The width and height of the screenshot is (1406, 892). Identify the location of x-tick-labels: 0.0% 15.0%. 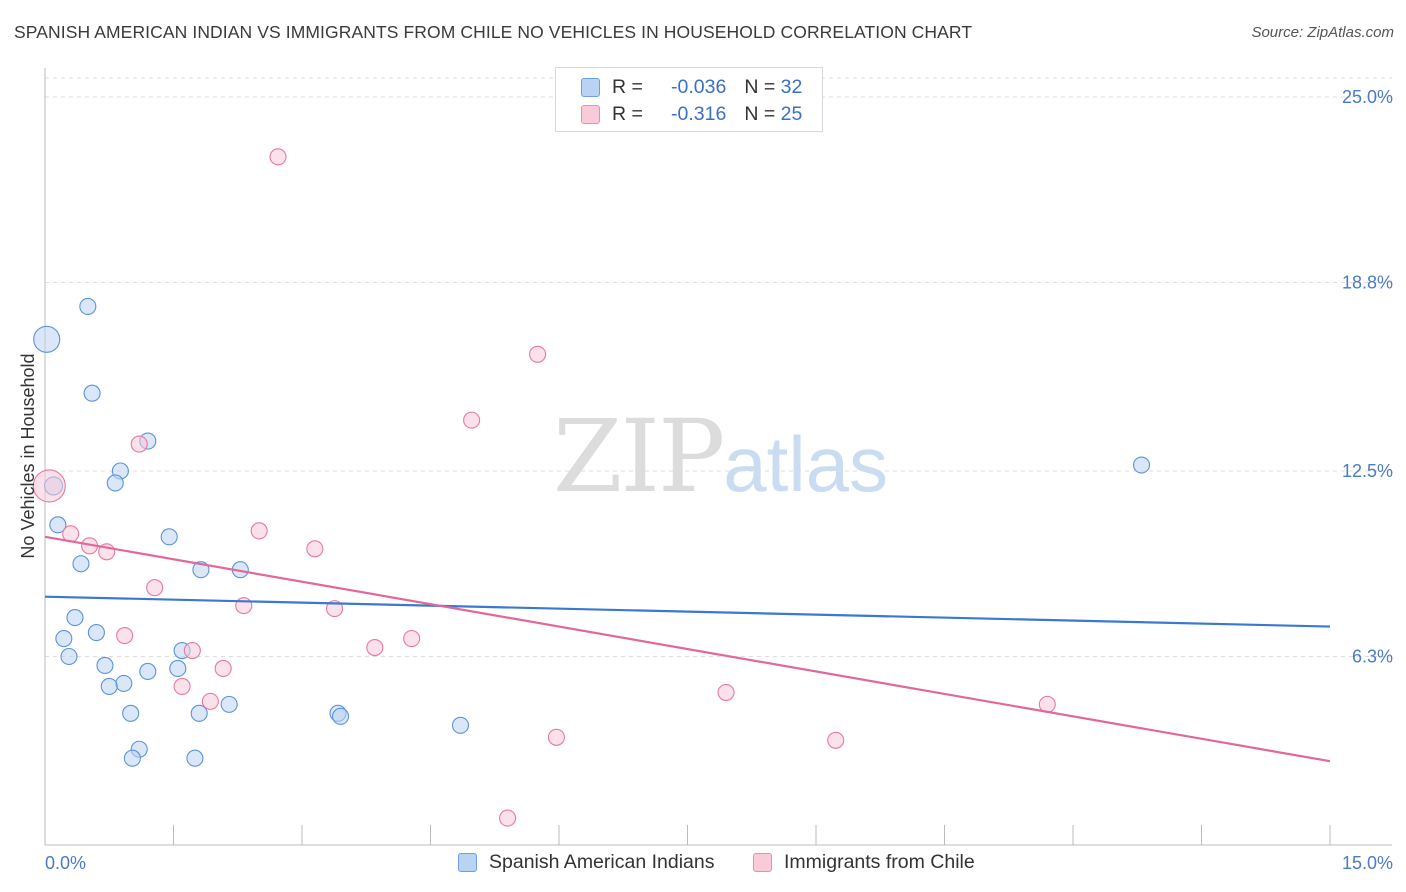
(719, 863).